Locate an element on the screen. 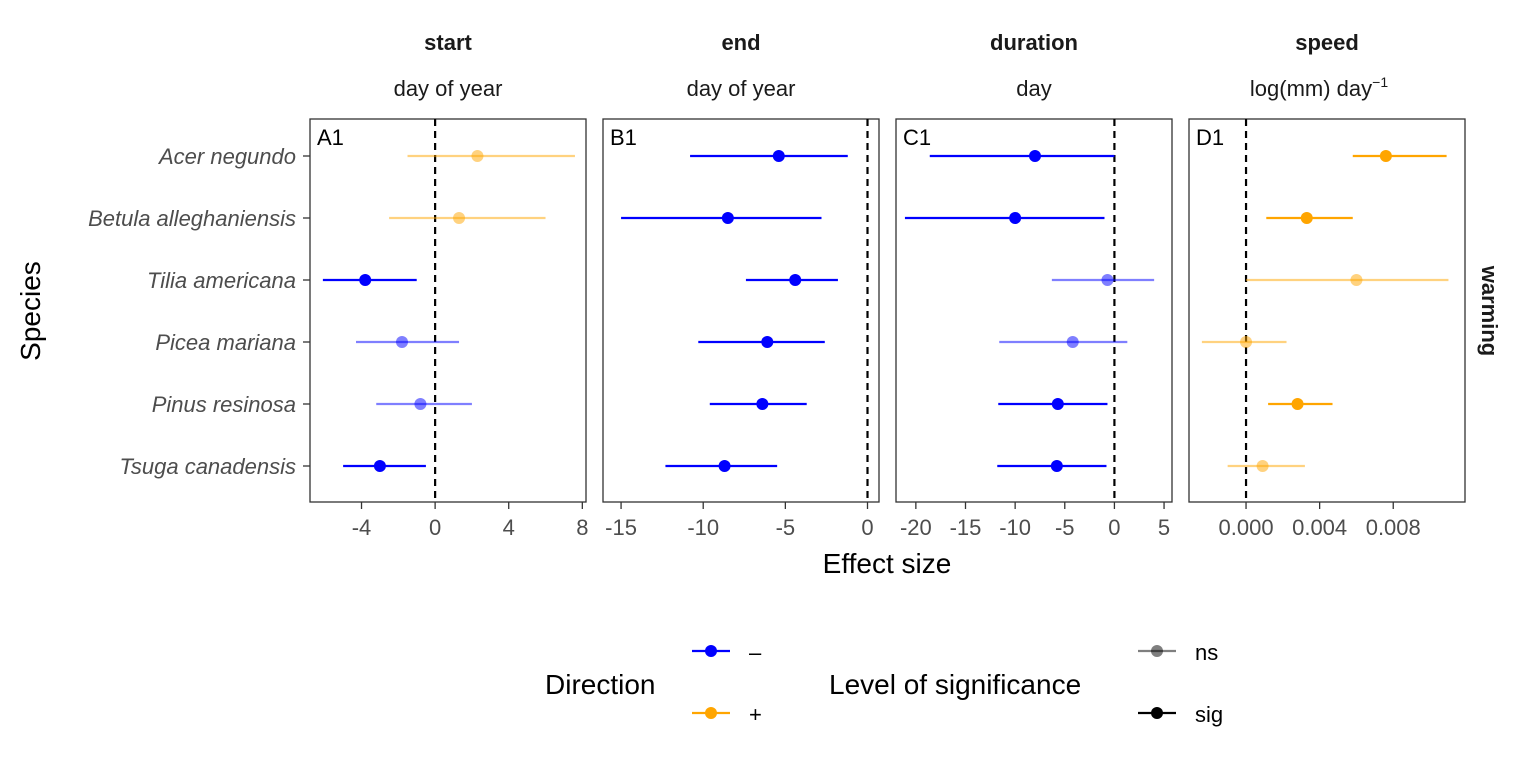  panel-title: start is located at coordinates (448, 42).